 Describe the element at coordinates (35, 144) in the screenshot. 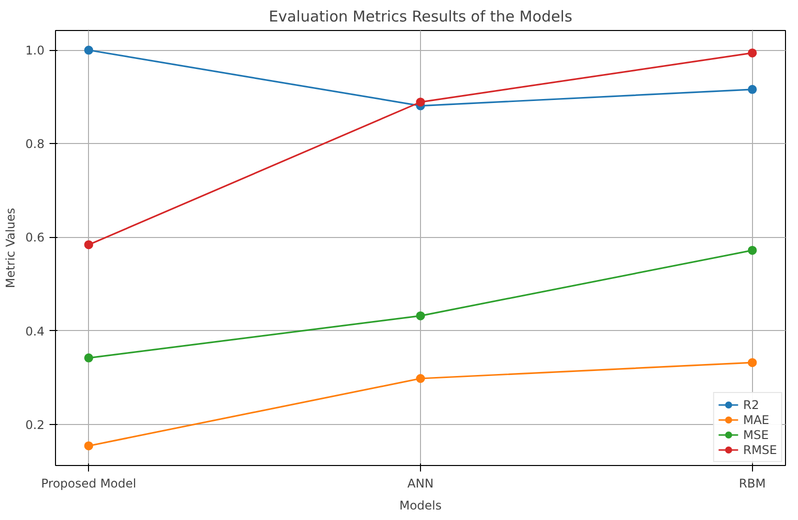

I see `y-tick-label: 0.8` at that location.